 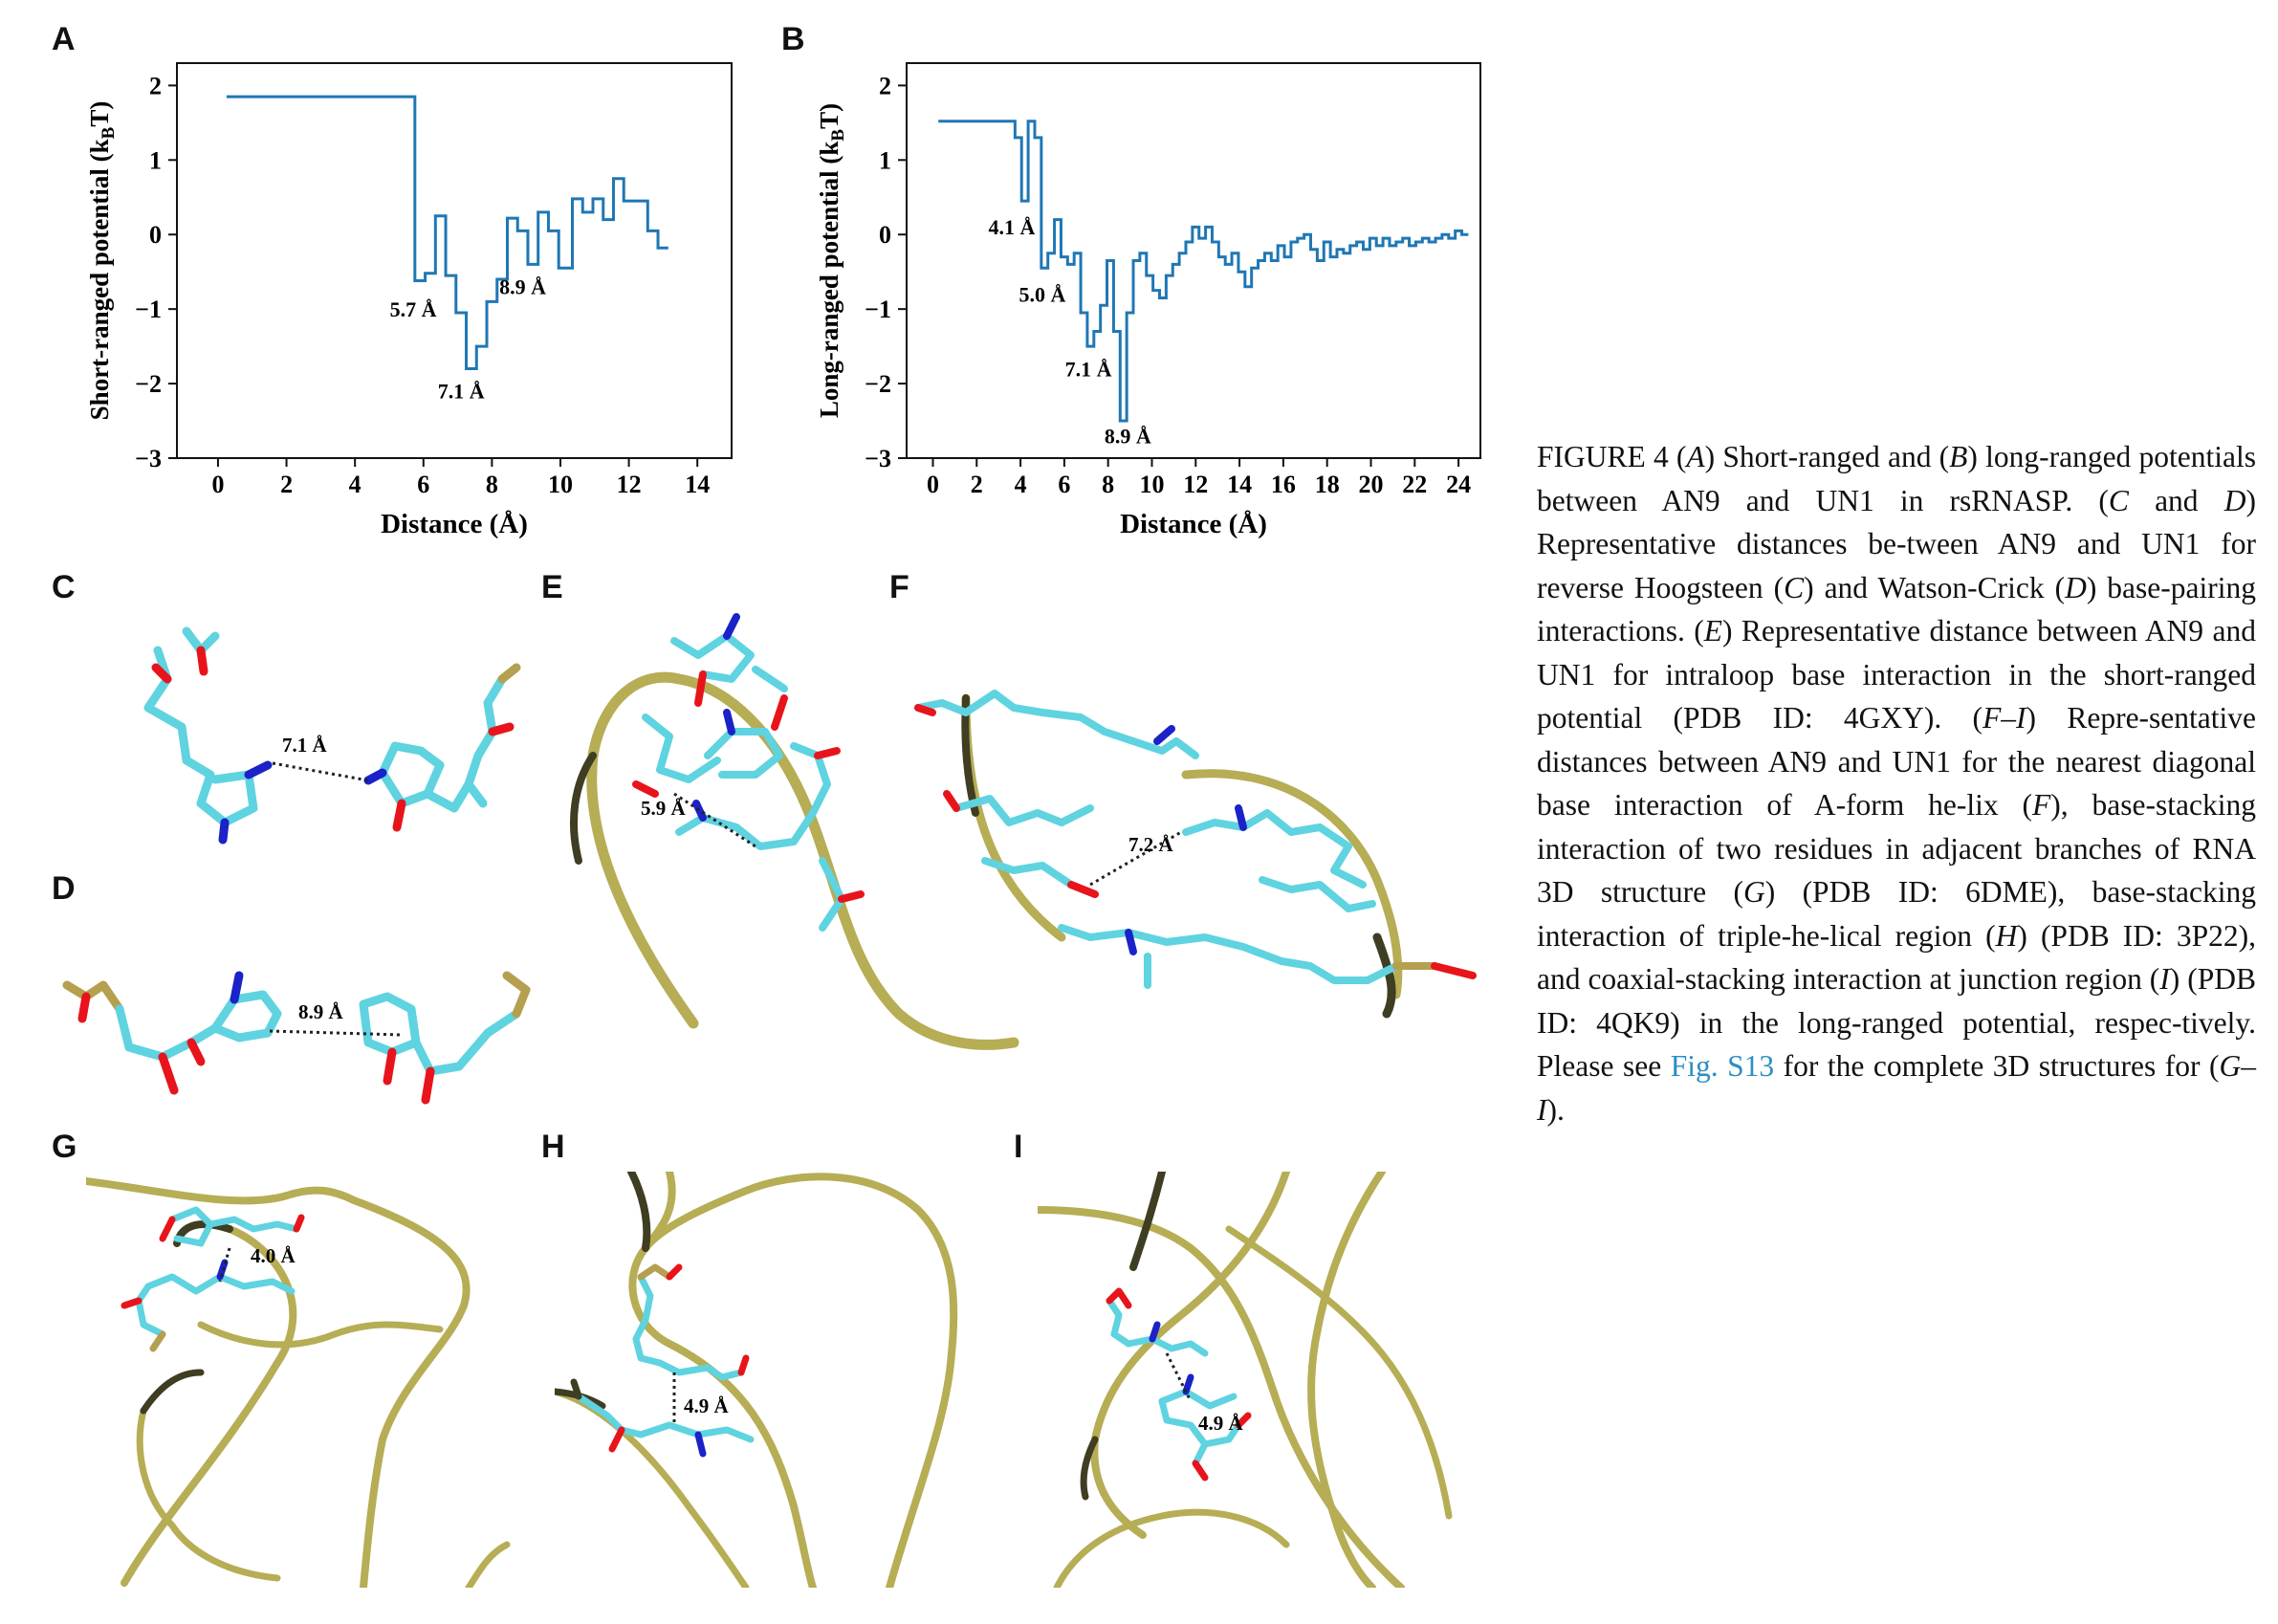 What do you see at coordinates (2004, 718) in the screenshot?
I see `caption-italic: F–I` at bounding box center [2004, 718].